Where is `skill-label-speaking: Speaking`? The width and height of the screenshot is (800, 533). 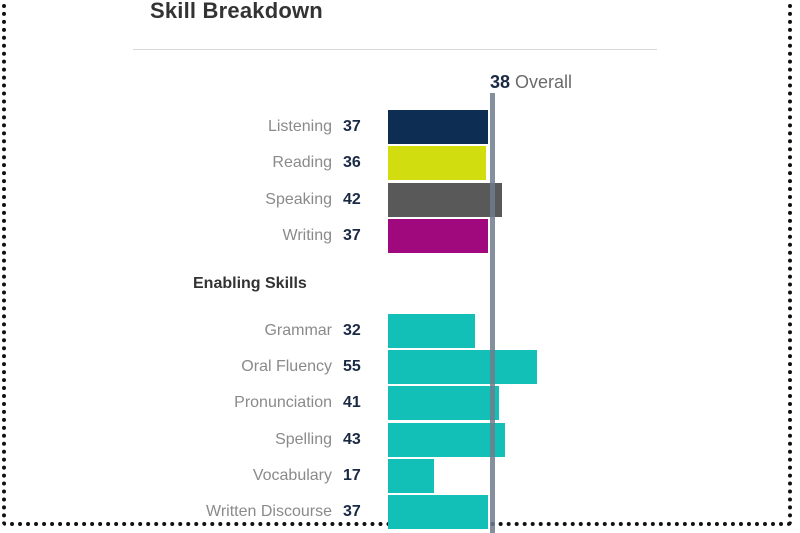 skill-label-speaking: Speaking is located at coordinates (298, 199).